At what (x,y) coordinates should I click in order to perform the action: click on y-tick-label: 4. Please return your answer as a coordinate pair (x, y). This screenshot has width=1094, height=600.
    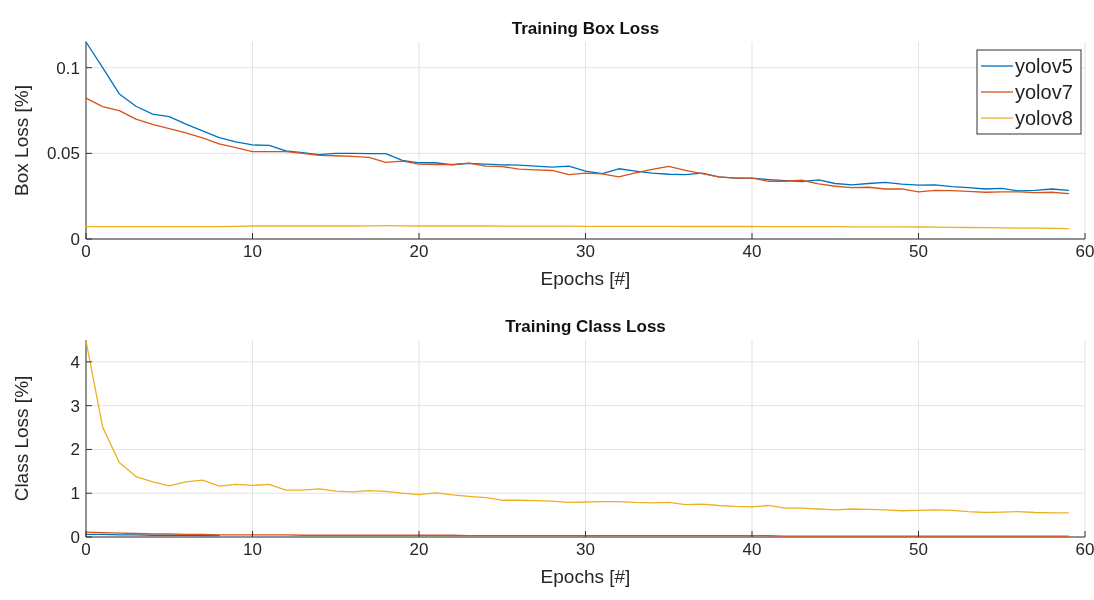
    Looking at the image, I should click on (75, 362).